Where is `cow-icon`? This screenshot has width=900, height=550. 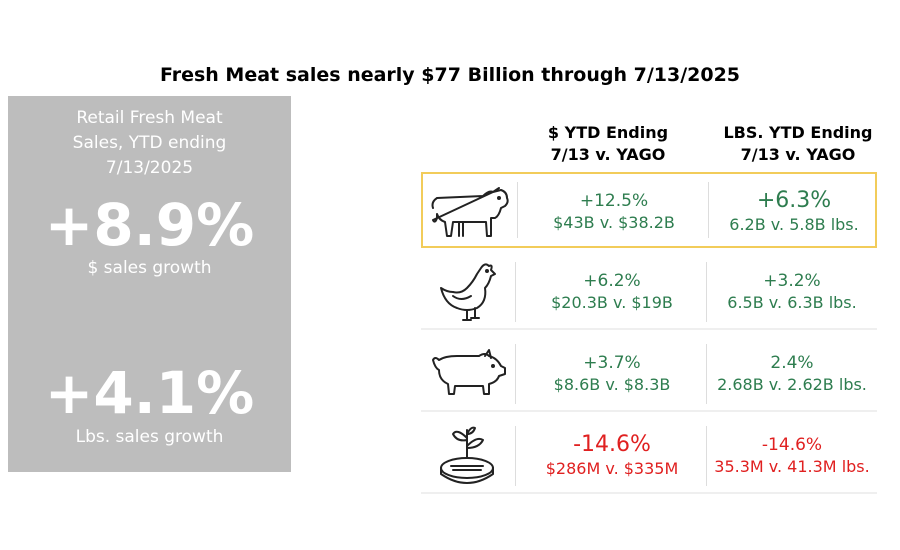
cow-icon is located at coordinates (470, 212).